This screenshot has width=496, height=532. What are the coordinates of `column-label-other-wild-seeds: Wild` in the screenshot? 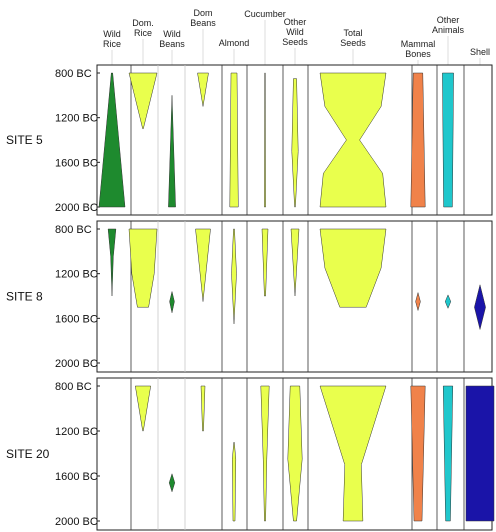 It's located at (295, 32).